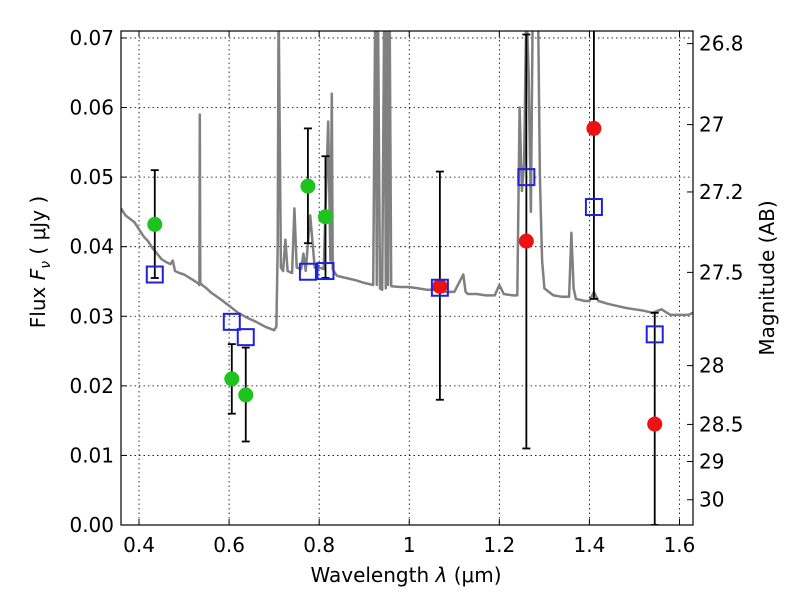 The image size is (800, 600). I want to click on x-tick-label: 1.4, so click(590, 545).